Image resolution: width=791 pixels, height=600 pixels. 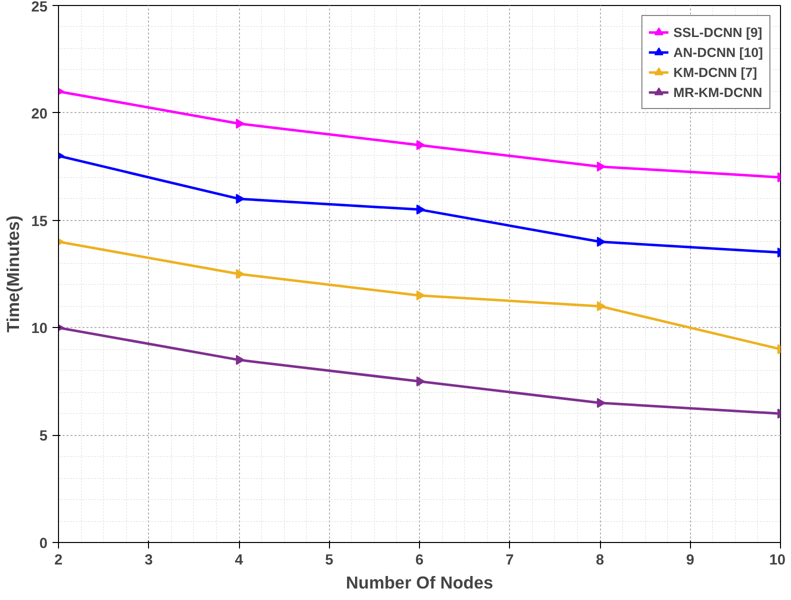 What do you see at coordinates (39, 114) in the screenshot?
I see `y-tick-label: 20` at bounding box center [39, 114].